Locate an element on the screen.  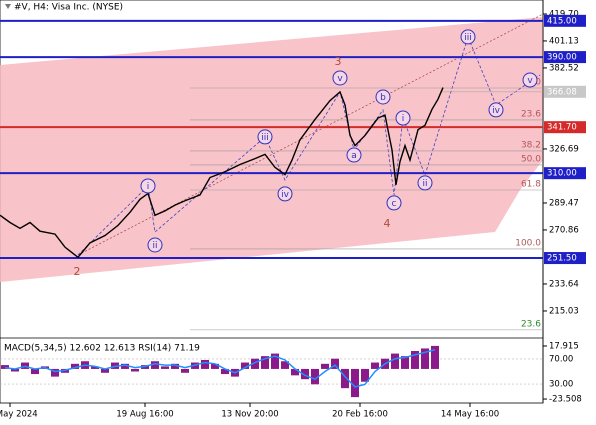
fib-label: 38.2 is located at coordinates (531, 145).